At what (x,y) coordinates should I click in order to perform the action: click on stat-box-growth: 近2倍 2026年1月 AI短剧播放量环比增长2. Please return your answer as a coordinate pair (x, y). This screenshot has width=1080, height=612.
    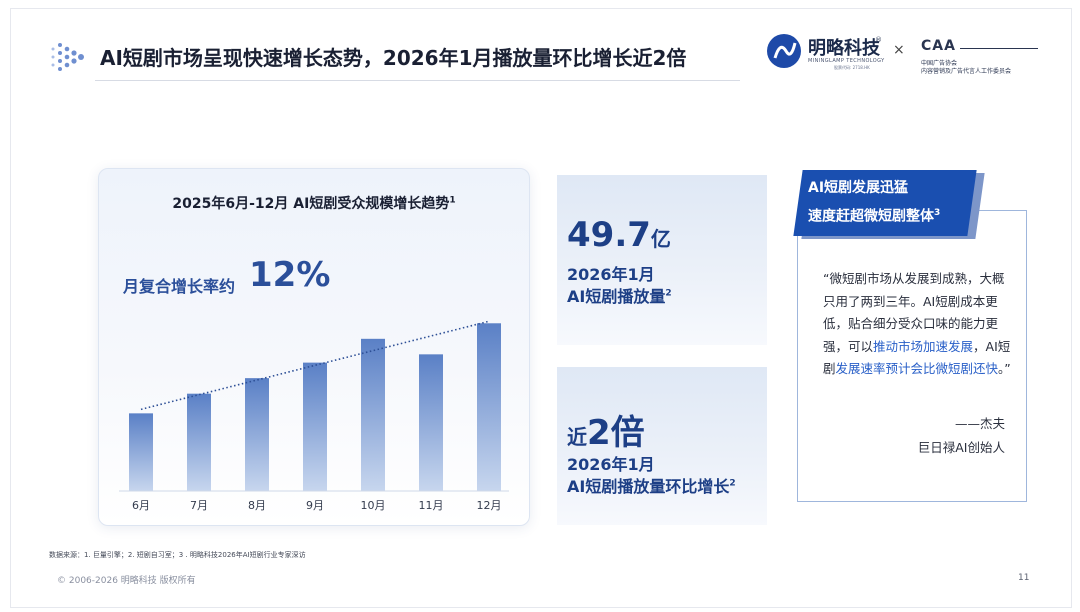
    Looking at the image, I should click on (662, 446).